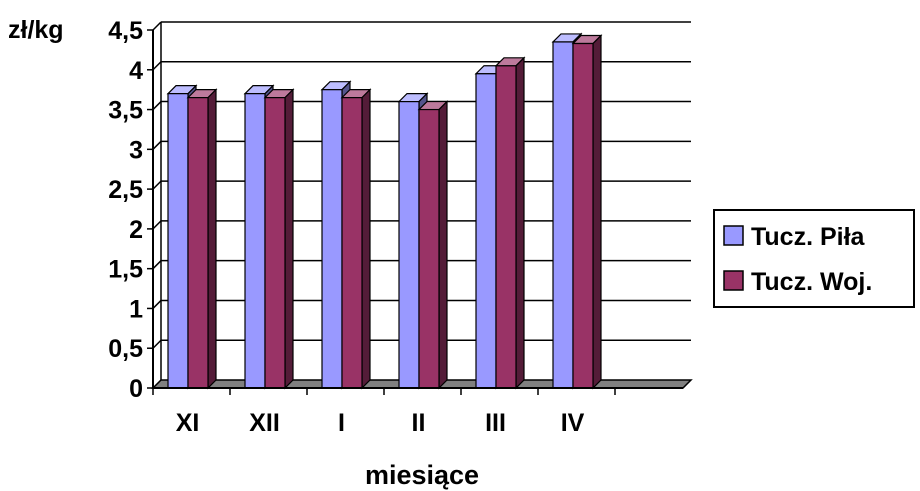  Describe the element at coordinates (136, 150) in the screenshot. I see `y-tick-label: 3` at that location.